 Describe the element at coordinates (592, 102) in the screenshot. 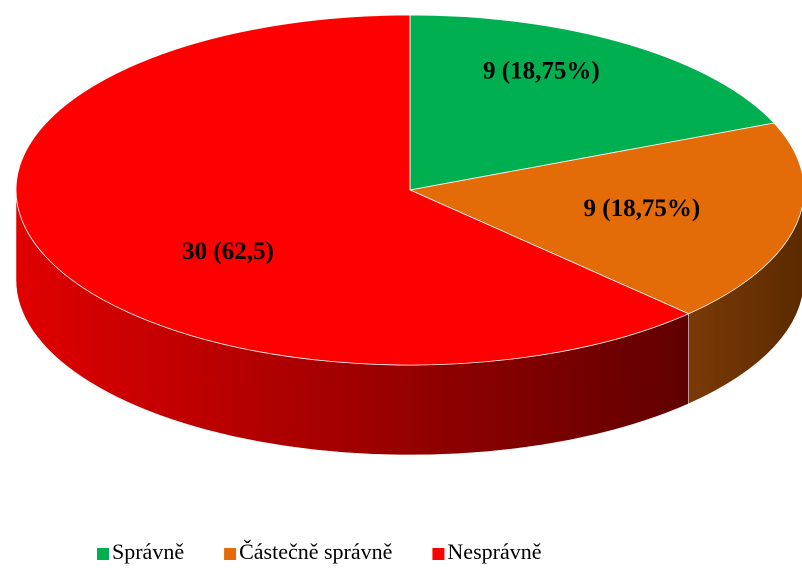

I see `pie-slice` at that location.